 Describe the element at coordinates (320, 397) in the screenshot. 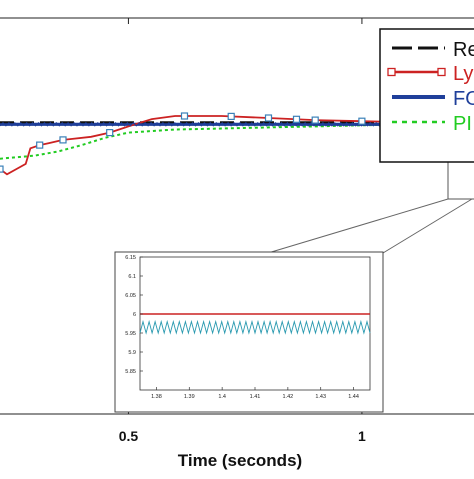

I see `inset-x-tick-label: 1.43` at that location.